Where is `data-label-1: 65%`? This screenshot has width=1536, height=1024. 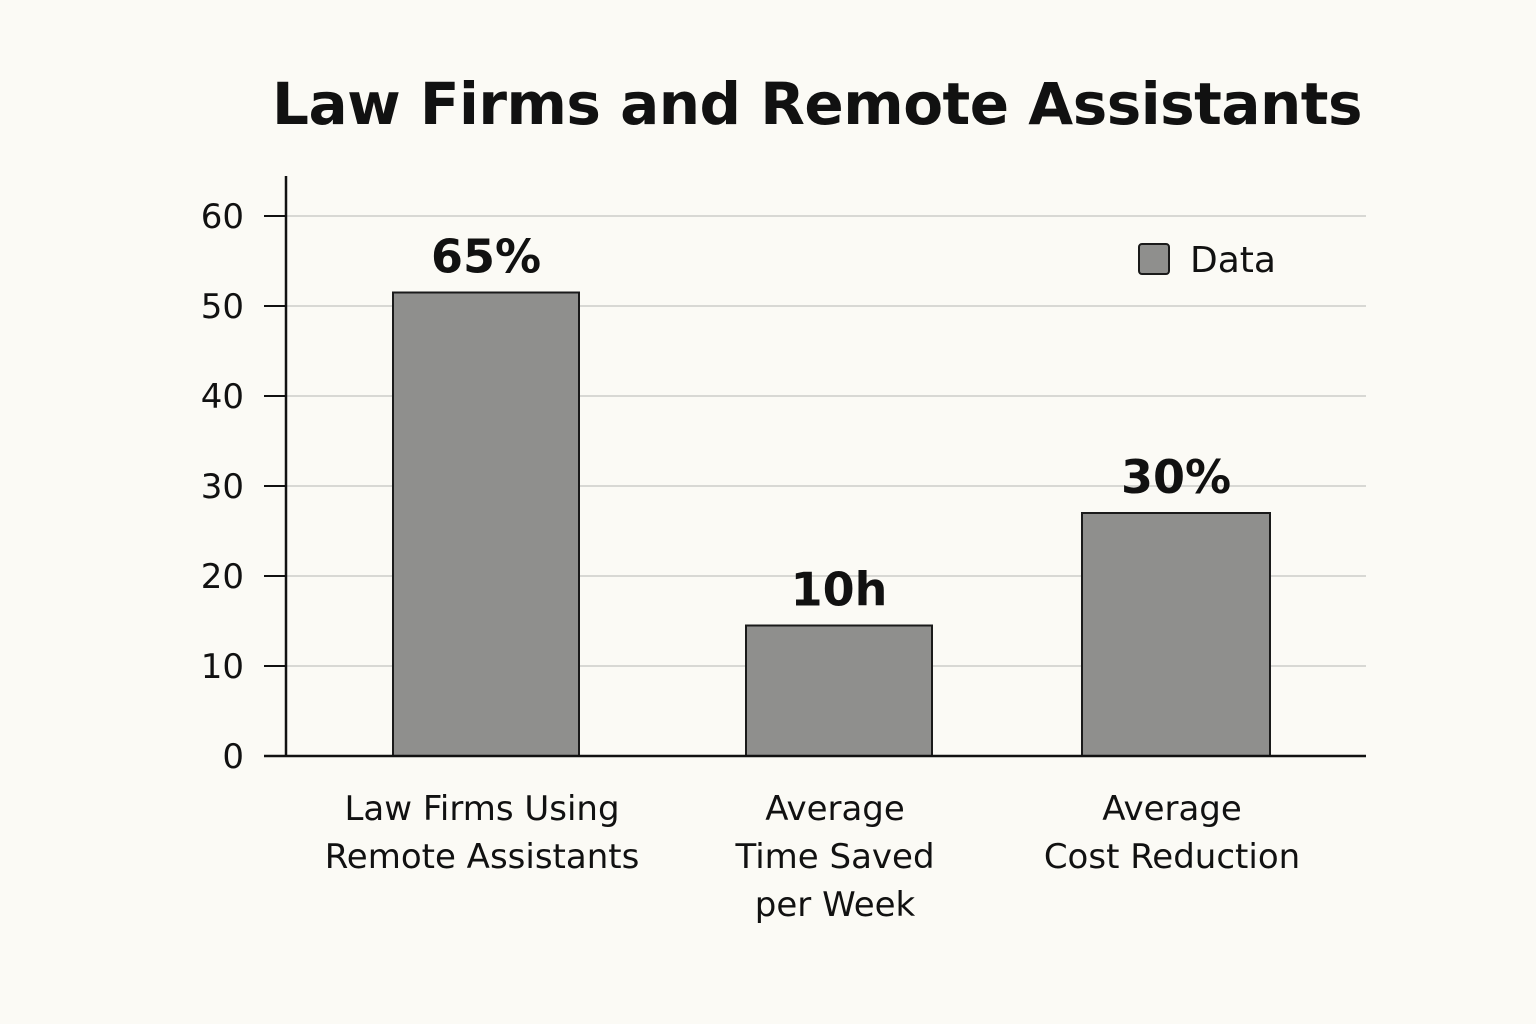 data-label-1: 65% is located at coordinates (486, 257).